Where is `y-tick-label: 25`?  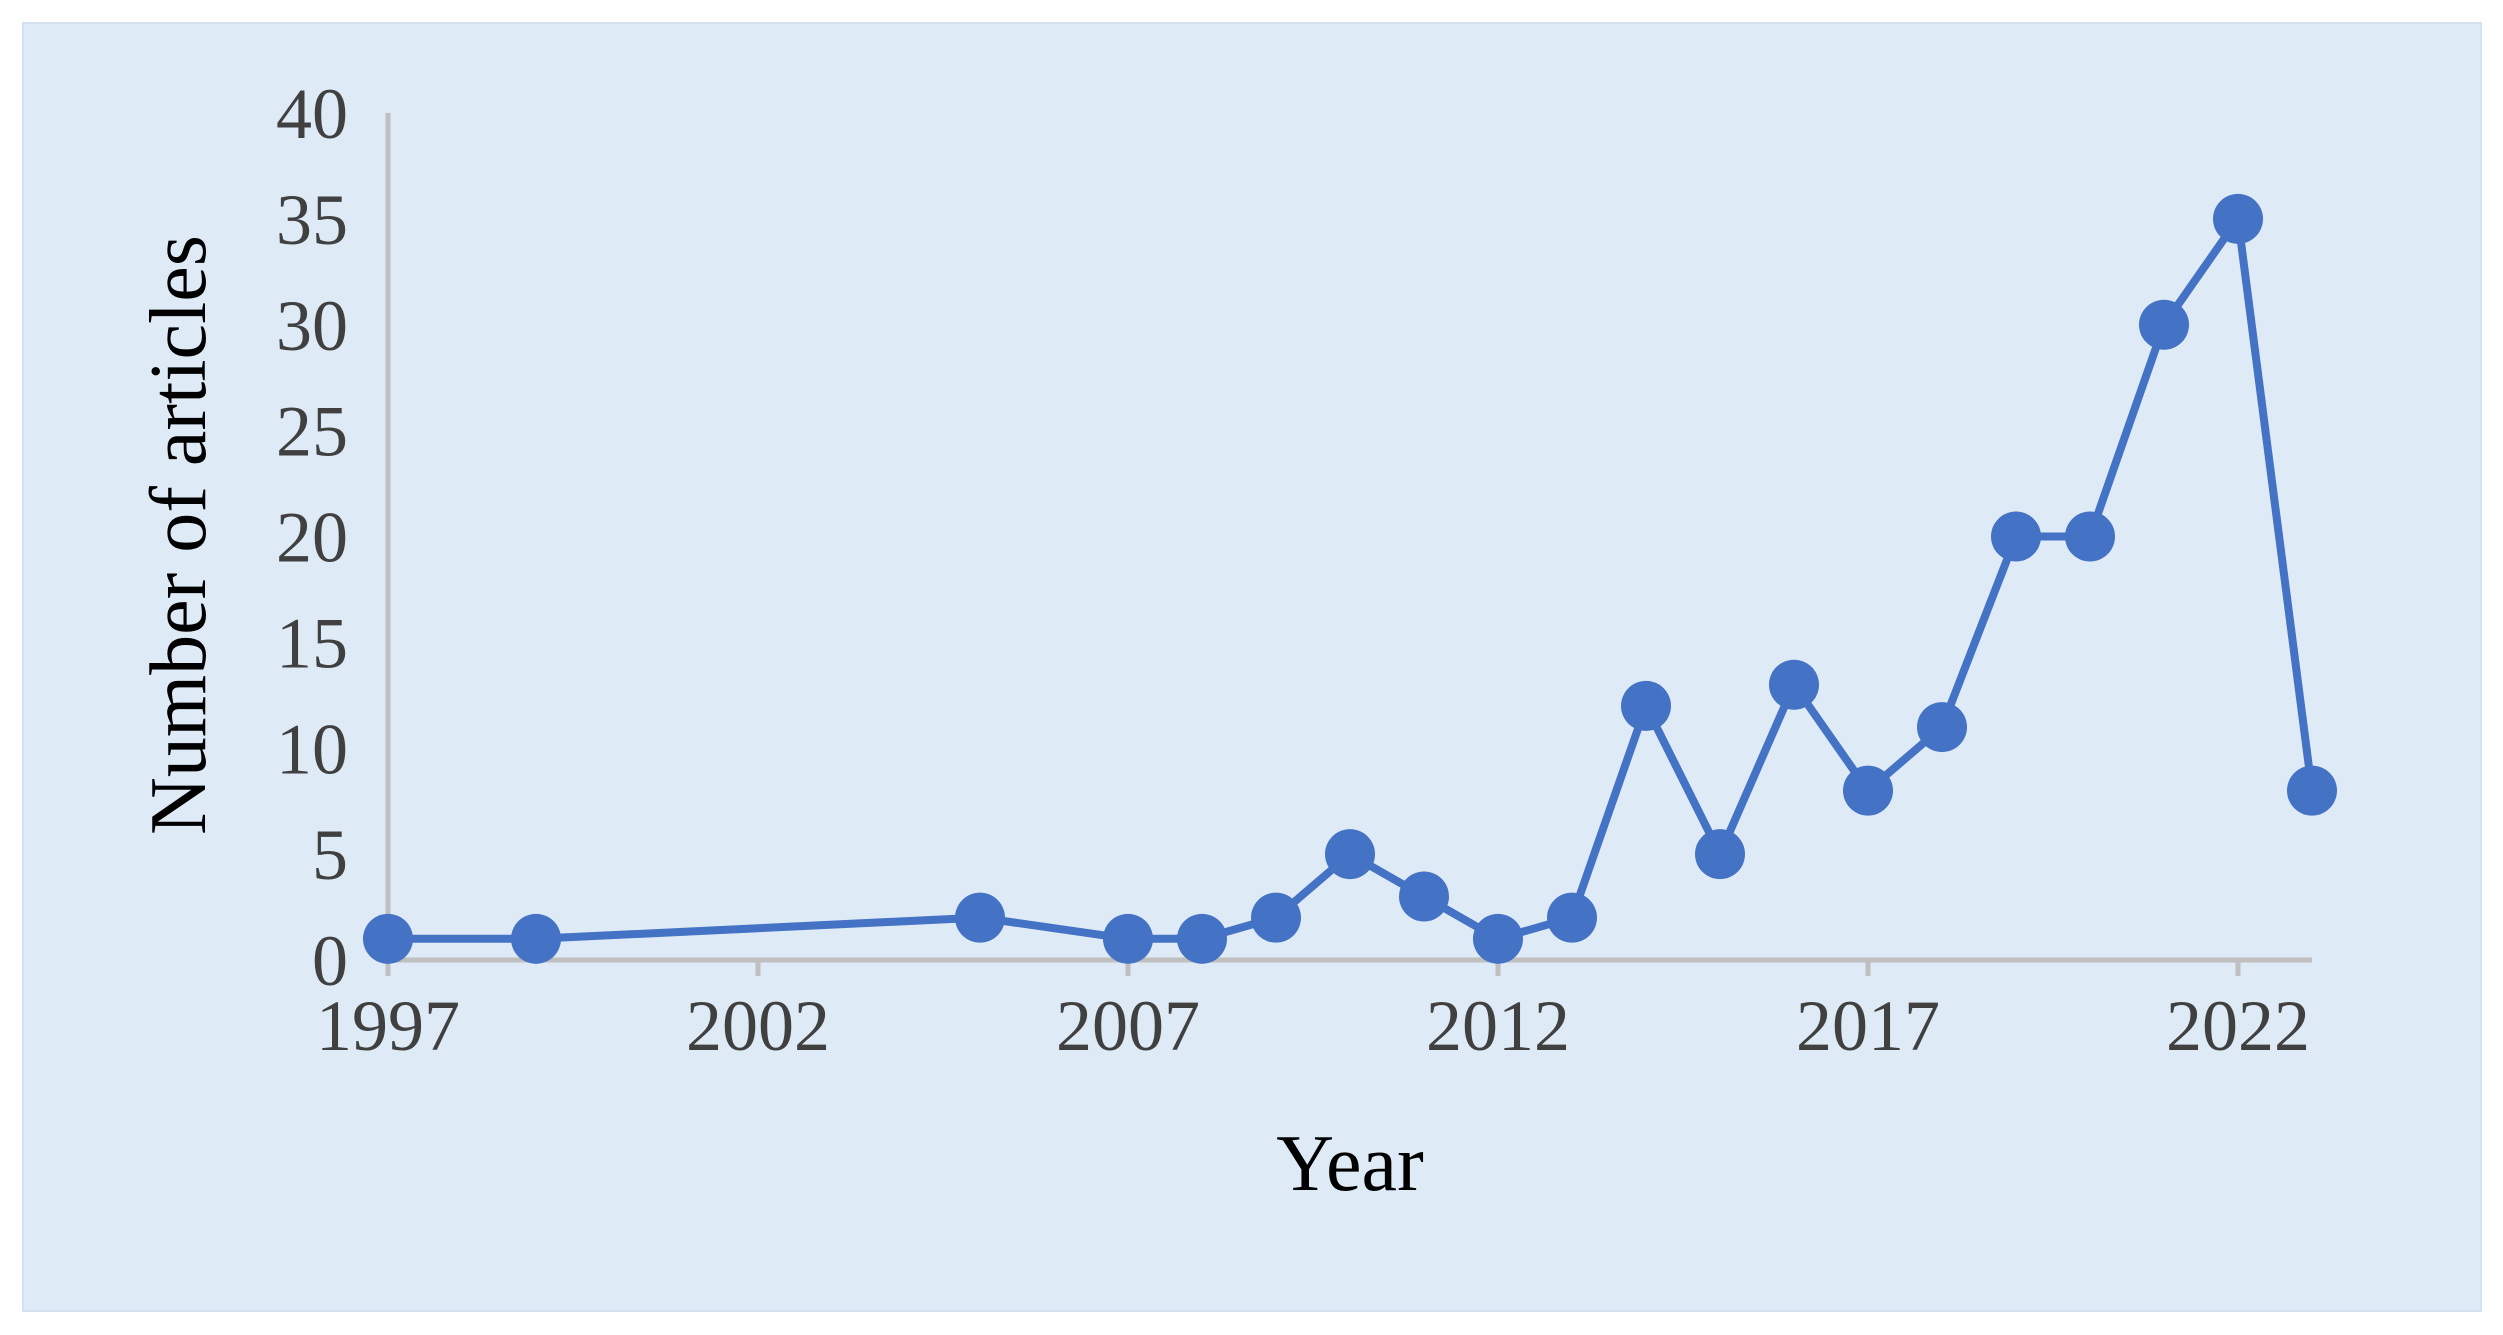 y-tick-label: 25 is located at coordinates (312, 432).